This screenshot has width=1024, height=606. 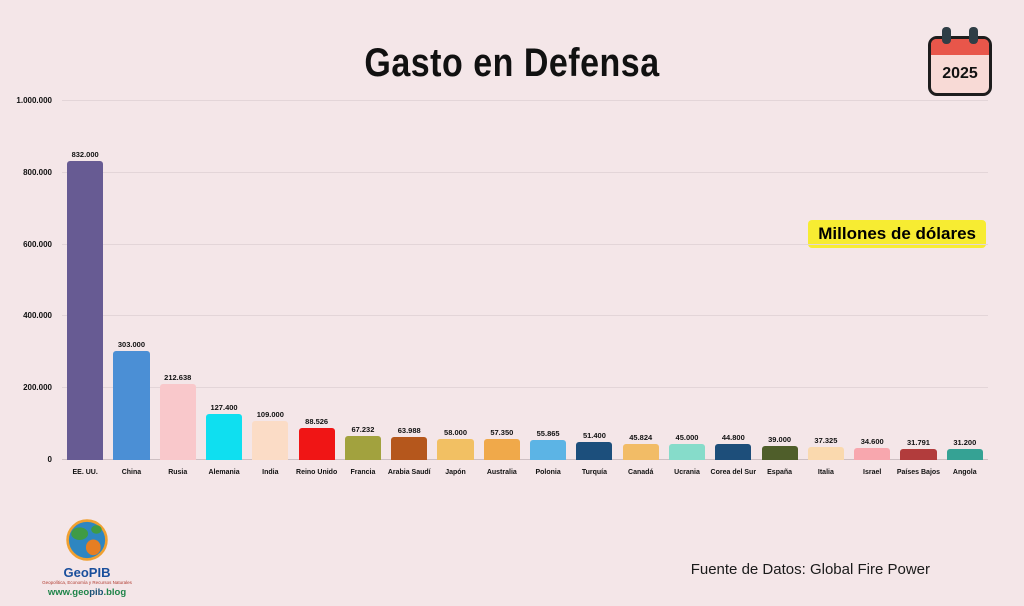 What do you see at coordinates (85, 155) in the screenshot?
I see `bar-value-label: 832.000` at bounding box center [85, 155].